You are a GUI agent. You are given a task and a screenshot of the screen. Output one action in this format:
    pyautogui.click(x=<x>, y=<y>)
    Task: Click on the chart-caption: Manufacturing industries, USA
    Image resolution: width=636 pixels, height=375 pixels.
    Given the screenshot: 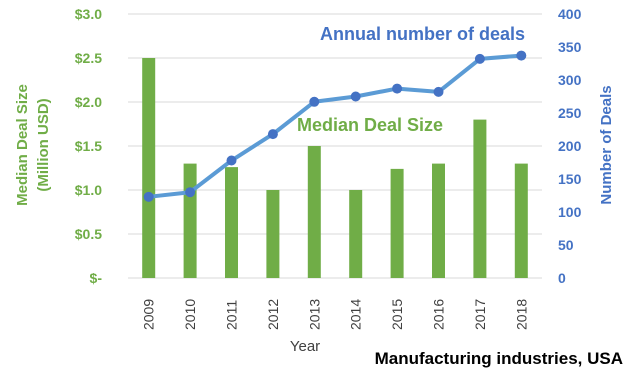 What is the action you would take?
    pyautogui.click(x=499, y=358)
    